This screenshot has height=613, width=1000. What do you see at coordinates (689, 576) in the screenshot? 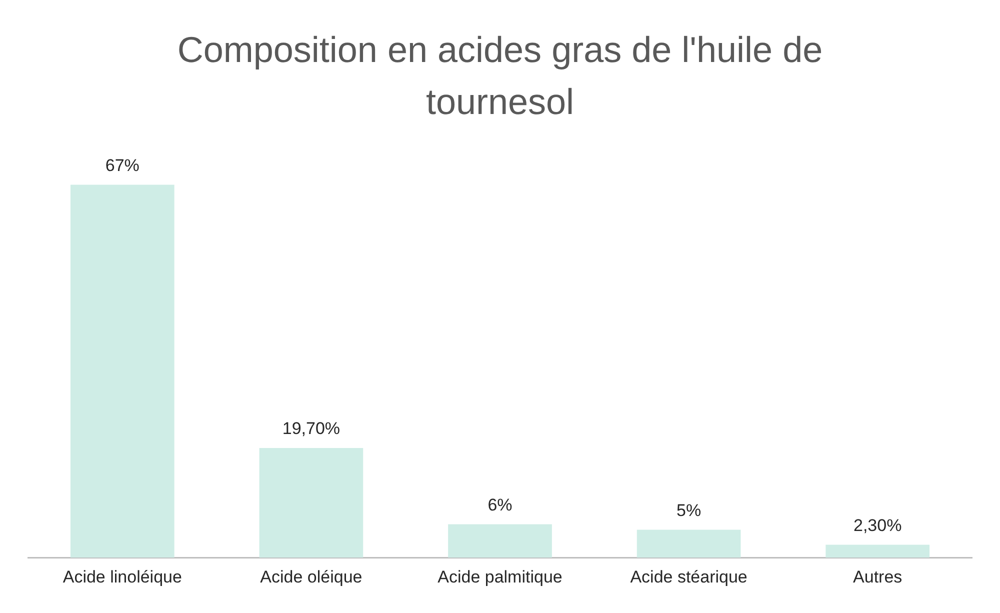
I see `x-tick-label: Acide stéarique` at bounding box center [689, 576].